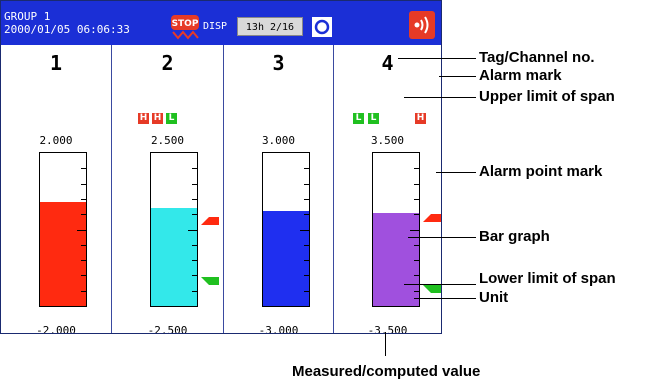 Image resolution: width=671 pixels, height=385 pixels. What do you see at coordinates (278, 140) in the screenshot?
I see `upper-limit: 3.000` at bounding box center [278, 140].